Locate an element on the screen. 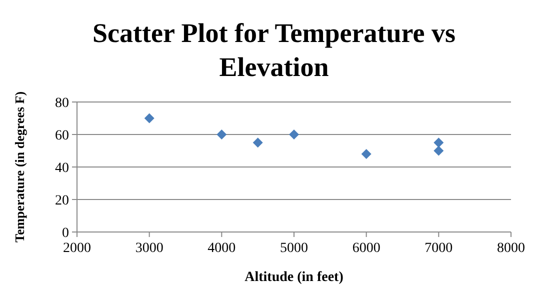  x-tick-label: 5000 is located at coordinates (294, 248).